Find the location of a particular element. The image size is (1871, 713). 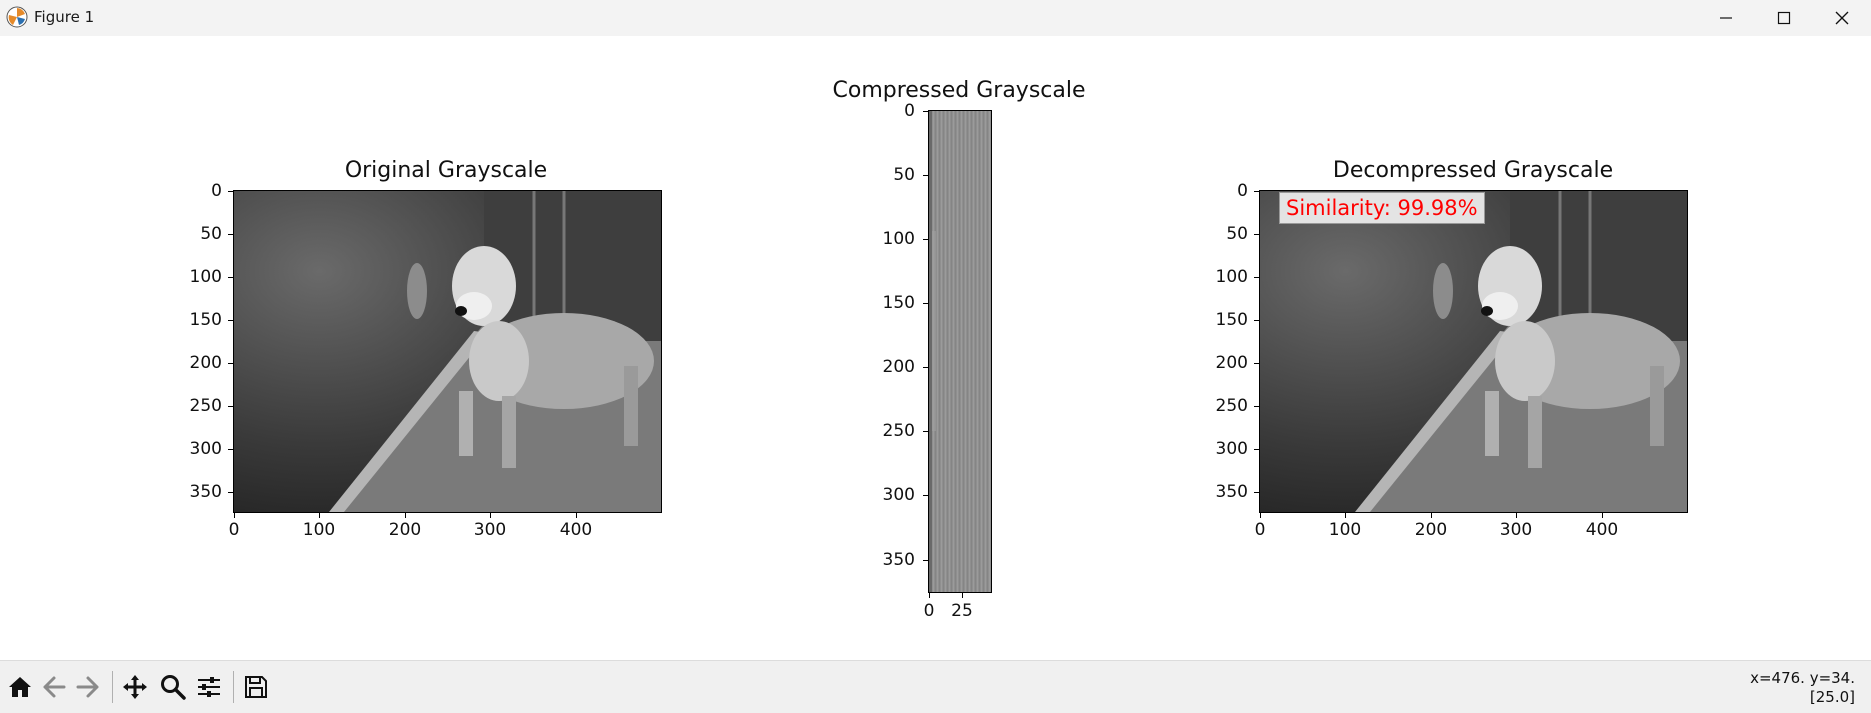

pan-button is located at coordinates (135, 687).